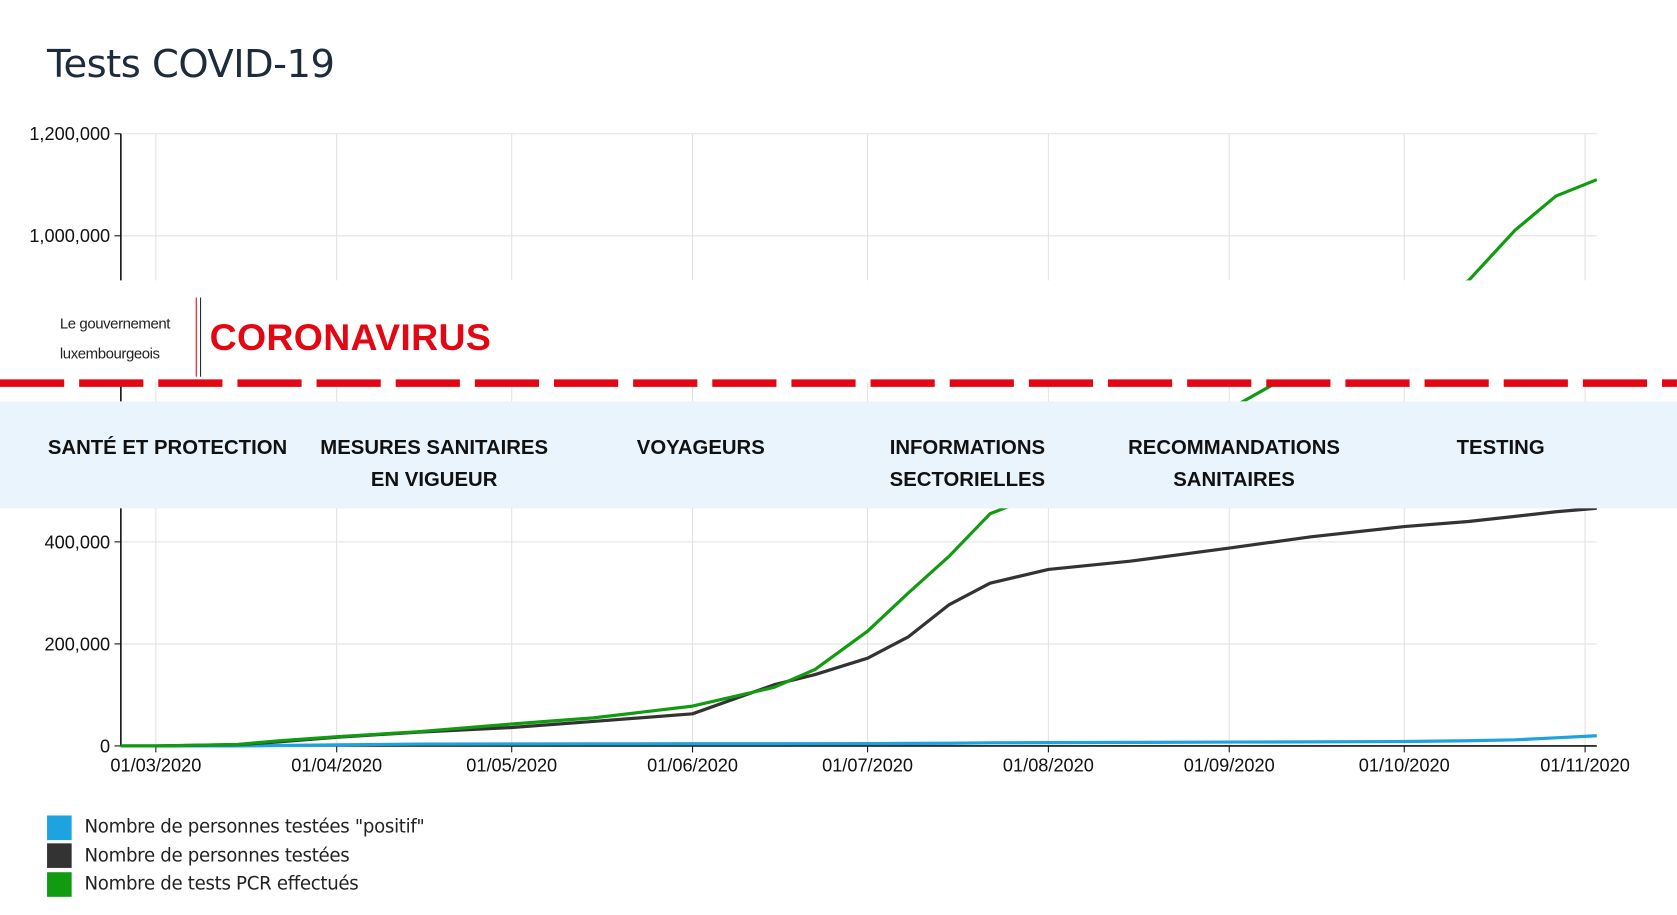 The image size is (1677, 915). What do you see at coordinates (867, 766) in the screenshot?
I see `x-tick-label: 01/07/2020` at bounding box center [867, 766].